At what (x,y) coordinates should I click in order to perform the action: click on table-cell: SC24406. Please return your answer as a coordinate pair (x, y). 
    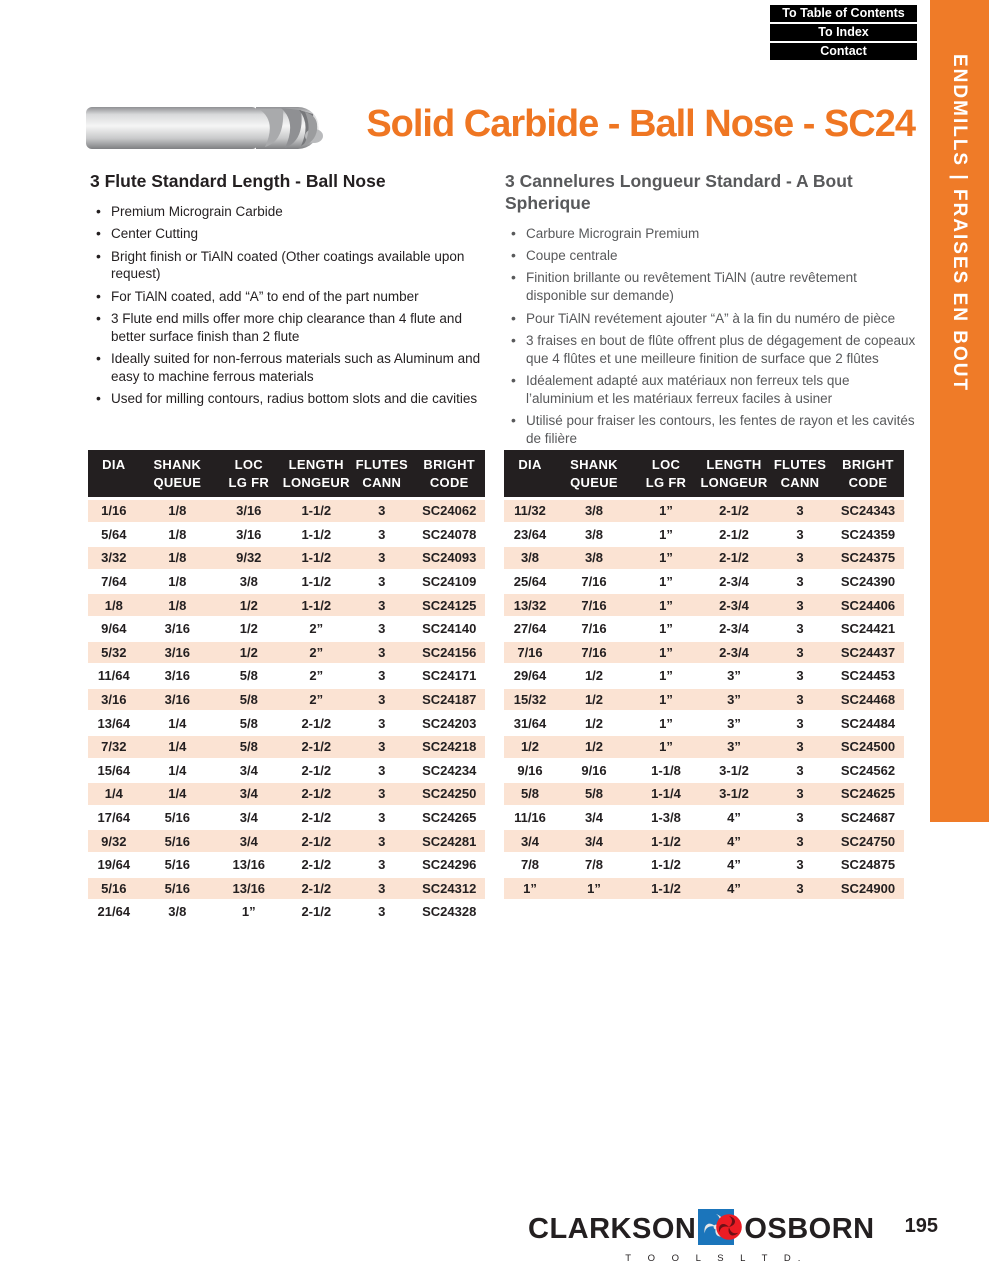
    Looking at the image, I should click on (868, 605).